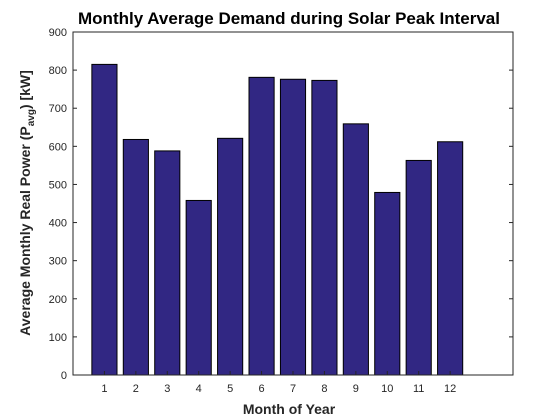  Describe the element at coordinates (25, 231) in the screenshot. I see `y-axis-label-prefix: Average Monthly Real Power (P` at that location.